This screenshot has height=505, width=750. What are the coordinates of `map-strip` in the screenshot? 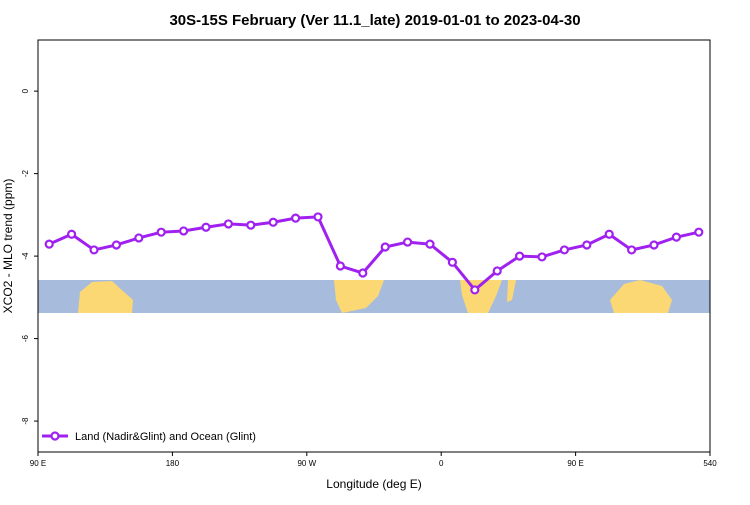 It's located at (374, 296).